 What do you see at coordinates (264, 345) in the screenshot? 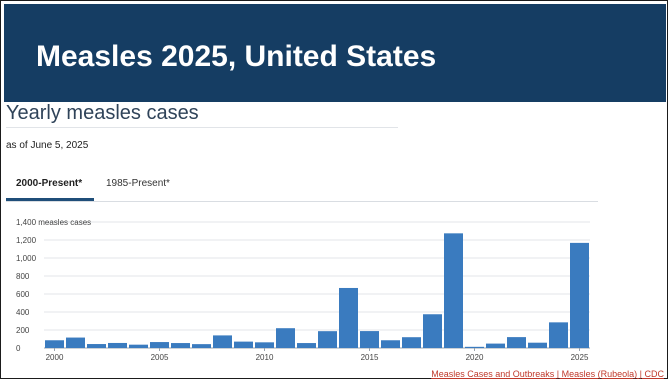
I see `bar-2010` at bounding box center [264, 345].